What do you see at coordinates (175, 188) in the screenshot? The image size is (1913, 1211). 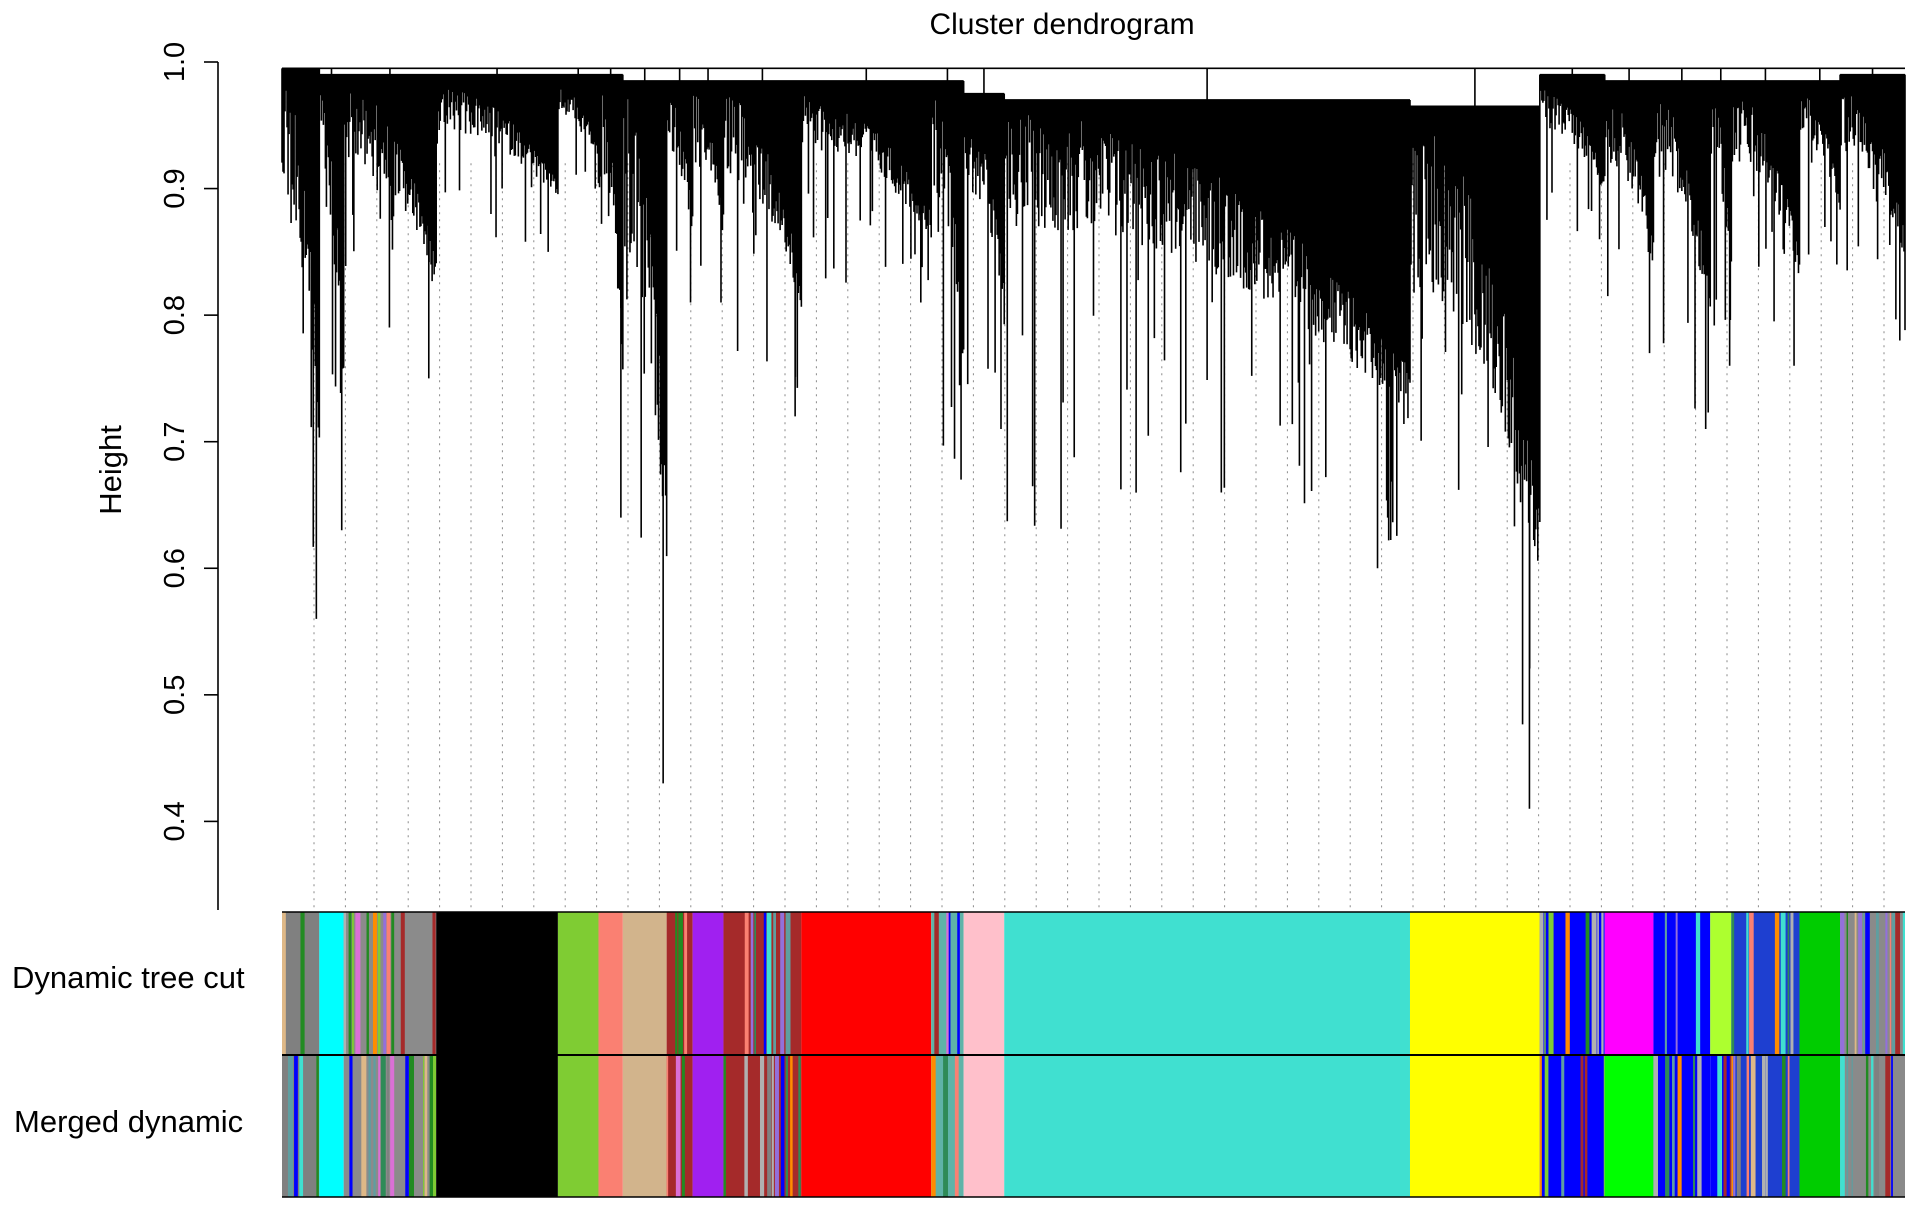 I see `y-tick-label: 0.9` at bounding box center [175, 188].